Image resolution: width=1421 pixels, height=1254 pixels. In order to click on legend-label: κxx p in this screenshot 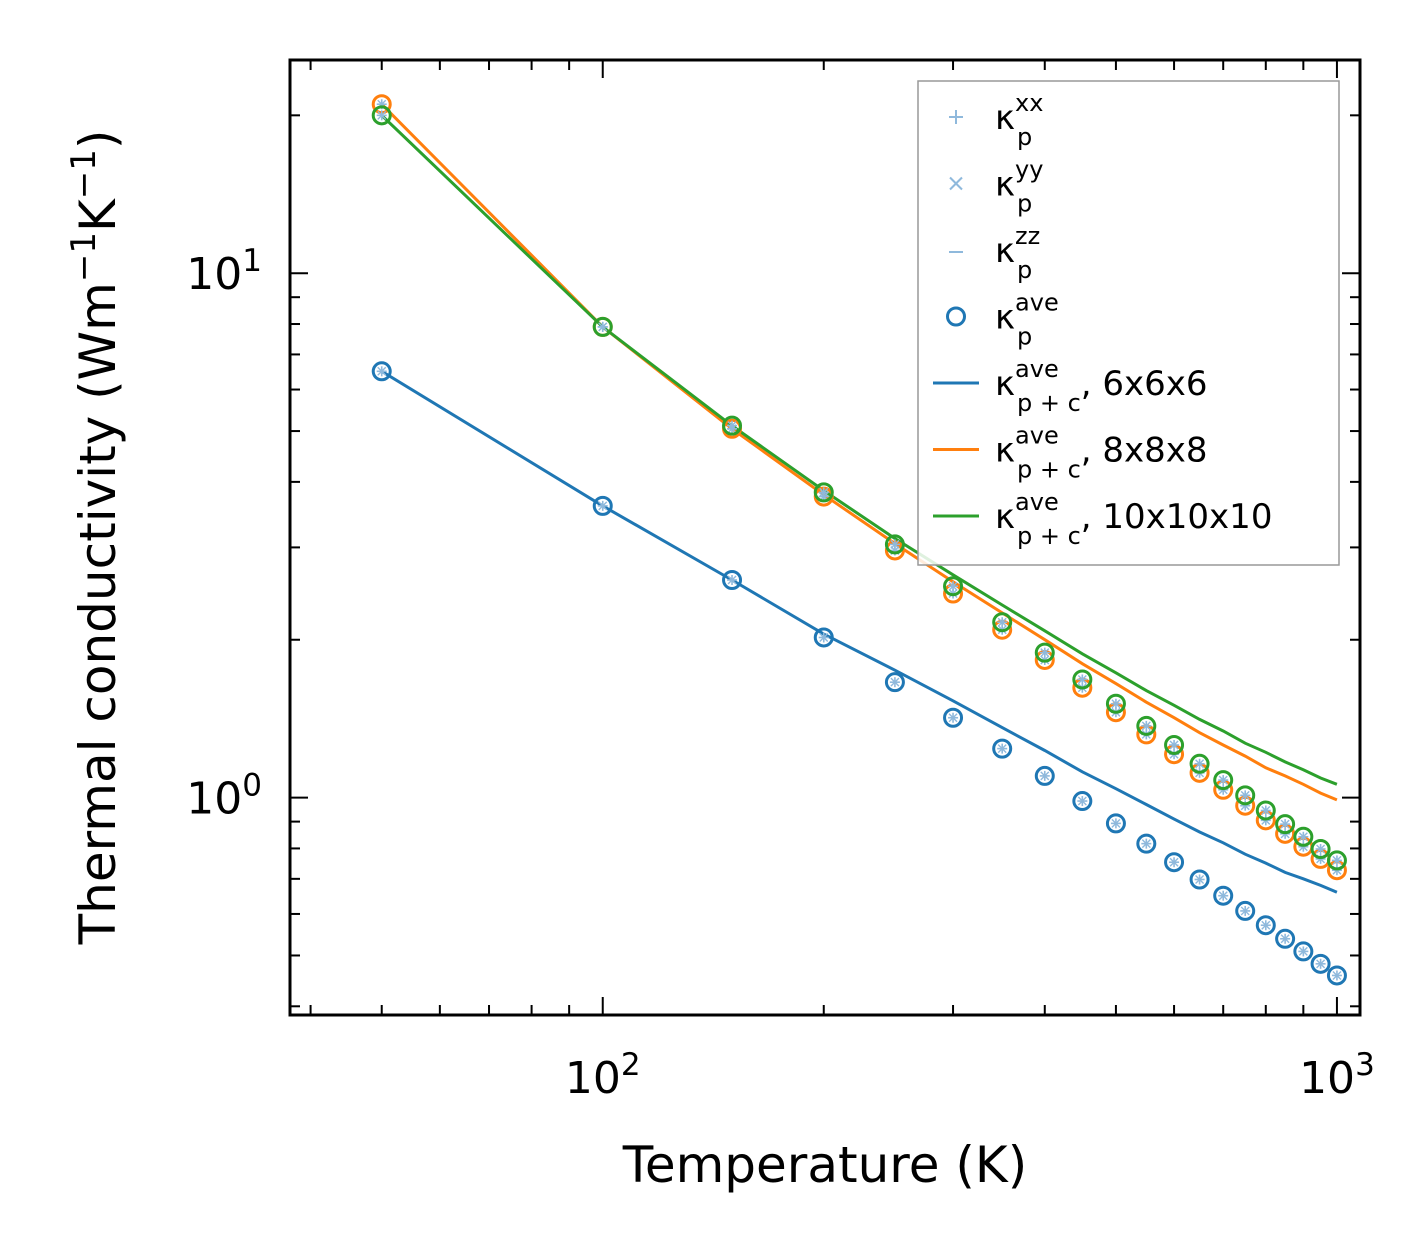, I will do `click(1019, 120)`.